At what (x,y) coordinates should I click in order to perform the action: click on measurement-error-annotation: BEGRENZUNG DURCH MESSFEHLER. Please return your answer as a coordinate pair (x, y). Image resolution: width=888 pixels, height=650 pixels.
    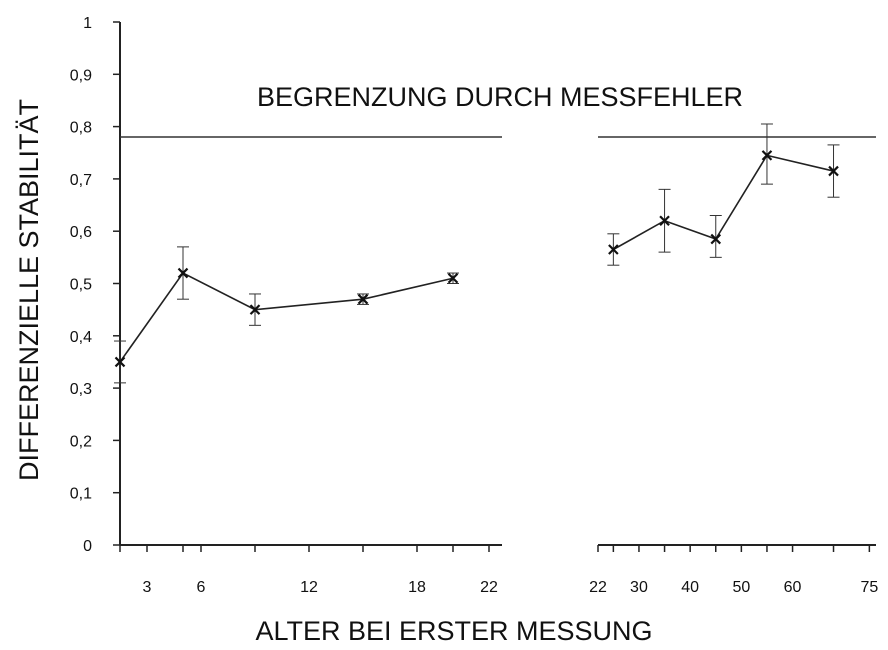
    Looking at the image, I should click on (500, 97).